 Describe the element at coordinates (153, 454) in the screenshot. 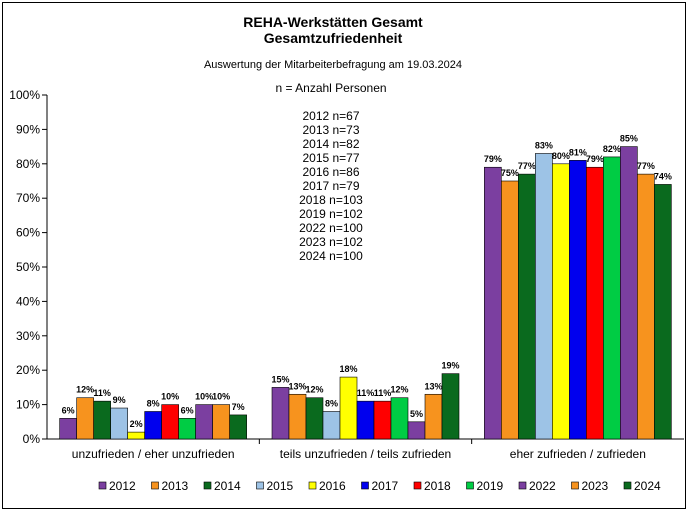

I see `category-label: unzufrieden / eher unzufrieden` at that location.